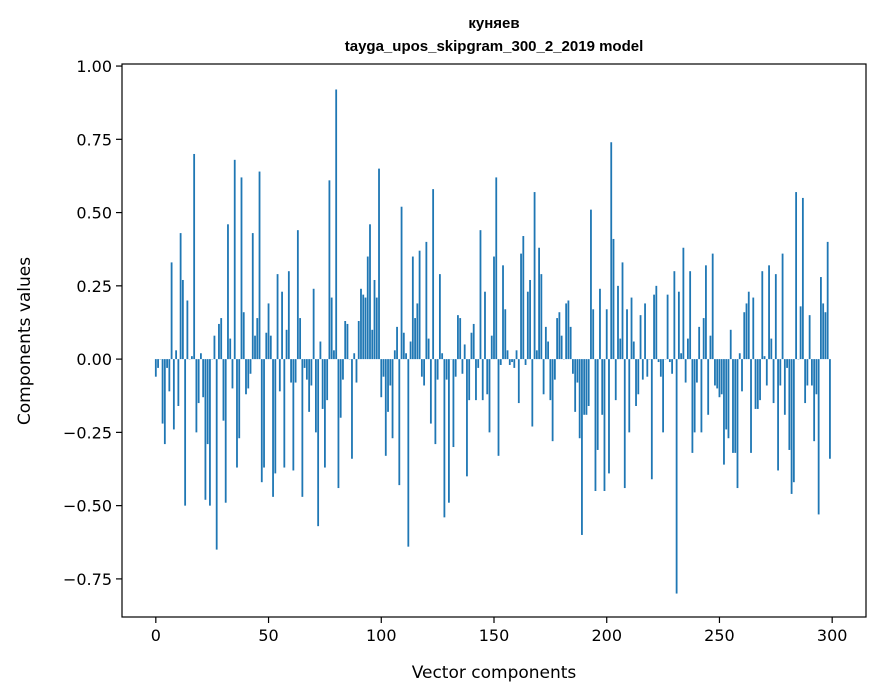 This screenshot has height=696, width=880. I want to click on y-tick-label: −0.75, so click(87, 579).